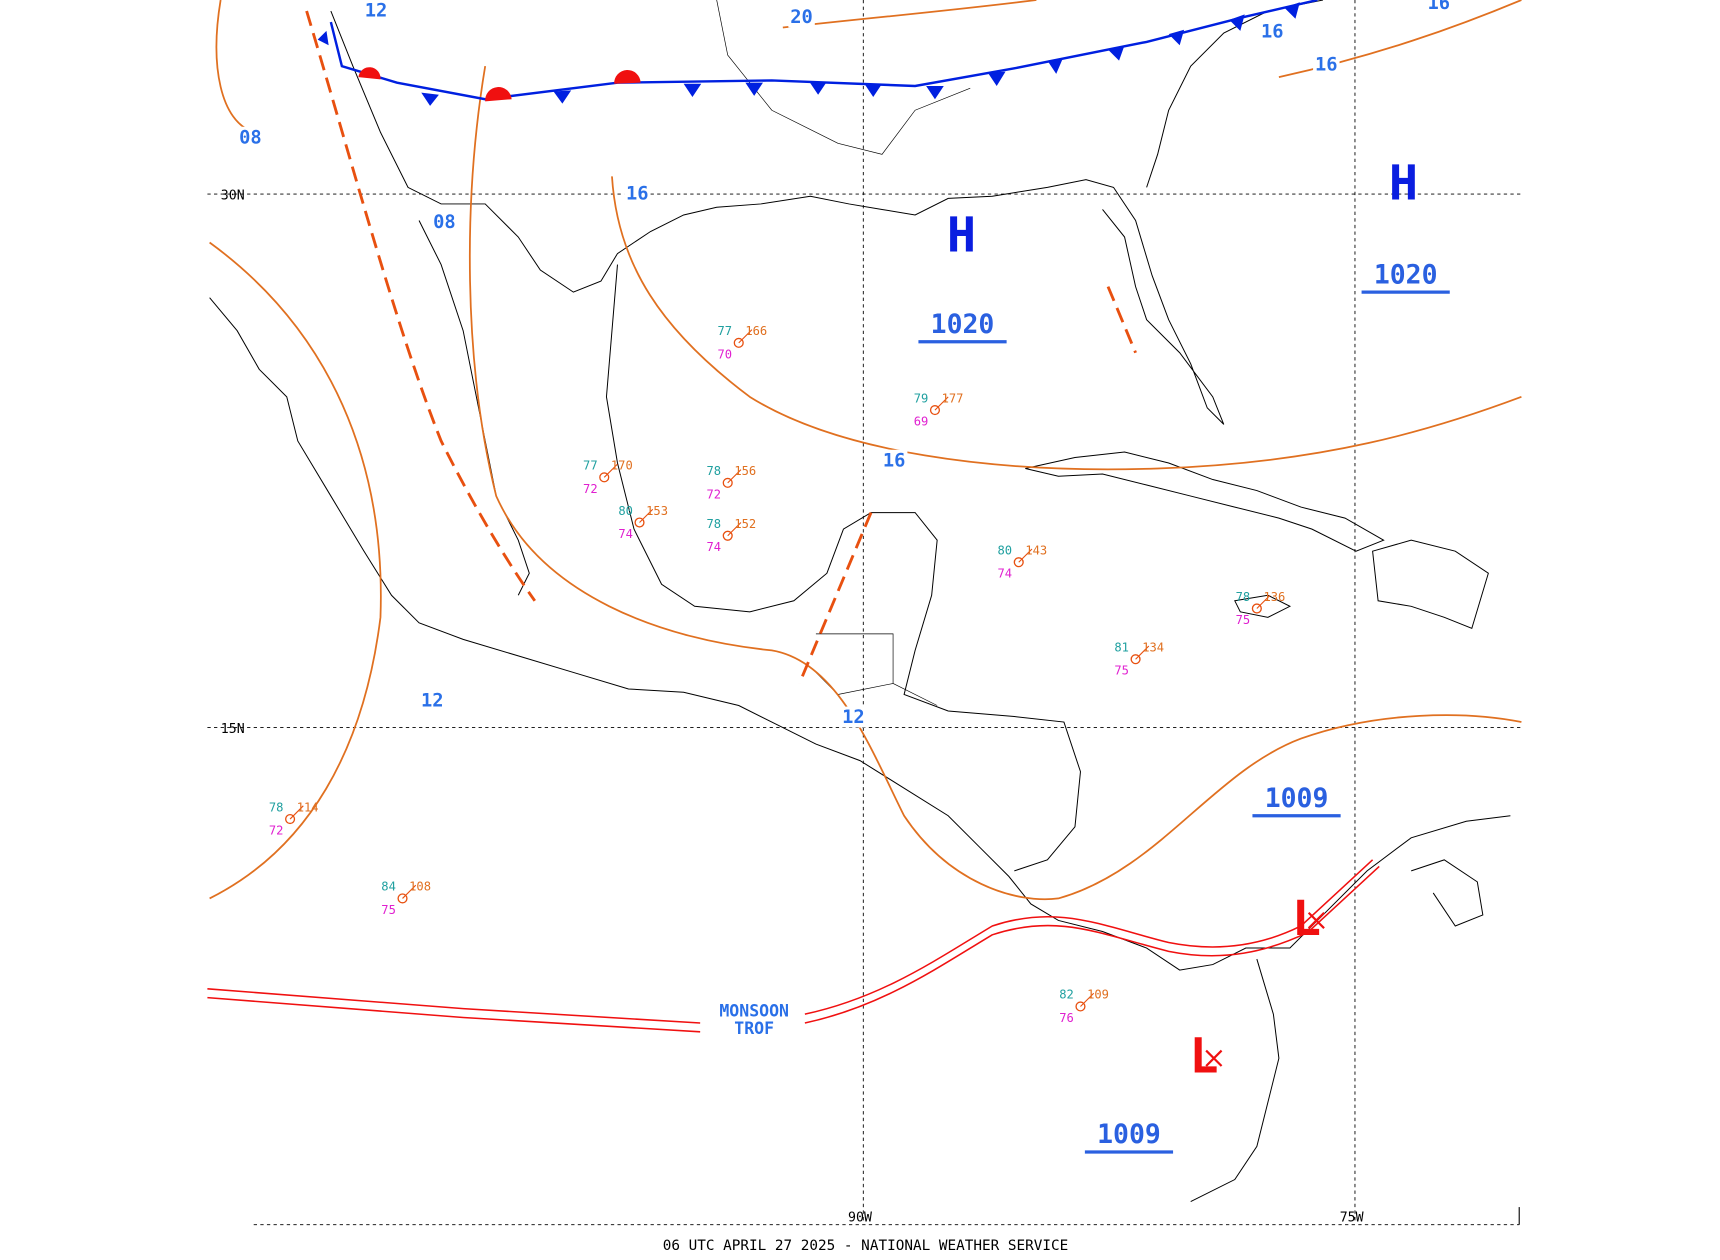  What do you see at coordinates (756, 331) in the screenshot?
I see `station-pressure: 166` at bounding box center [756, 331].